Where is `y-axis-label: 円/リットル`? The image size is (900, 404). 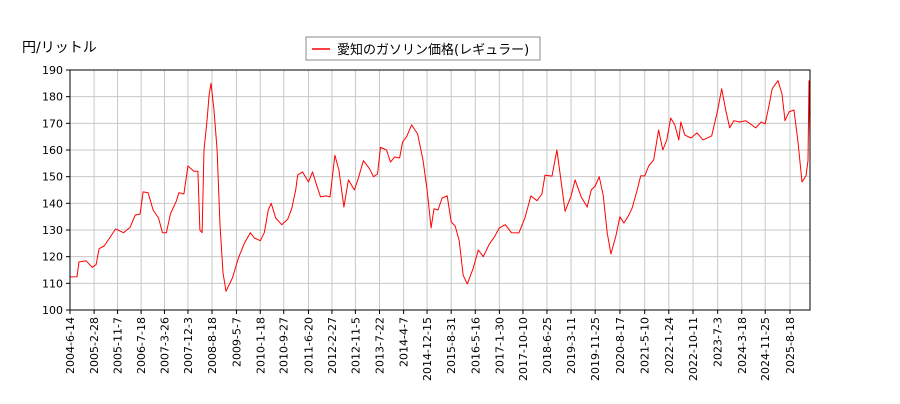
y-axis-label: 円/リットル is located at coordinates (59, 48).